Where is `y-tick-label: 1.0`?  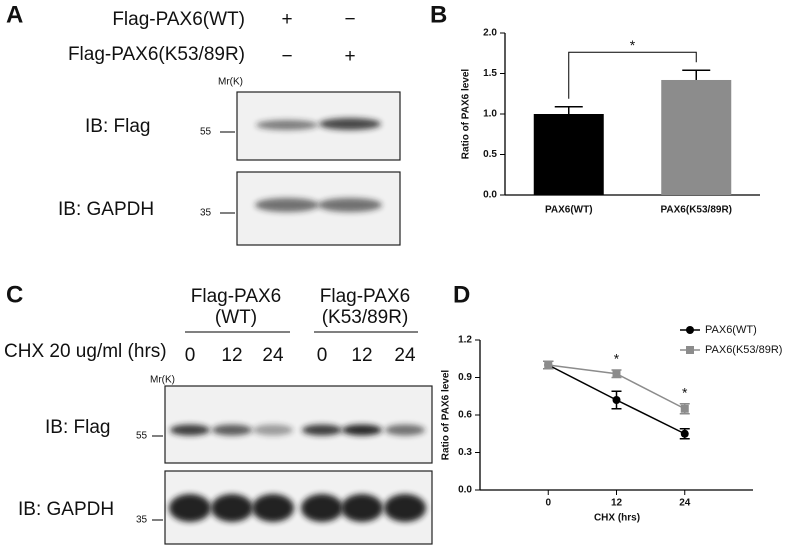 y-tick-label: 1.0 is located at coordinates (490, 114).